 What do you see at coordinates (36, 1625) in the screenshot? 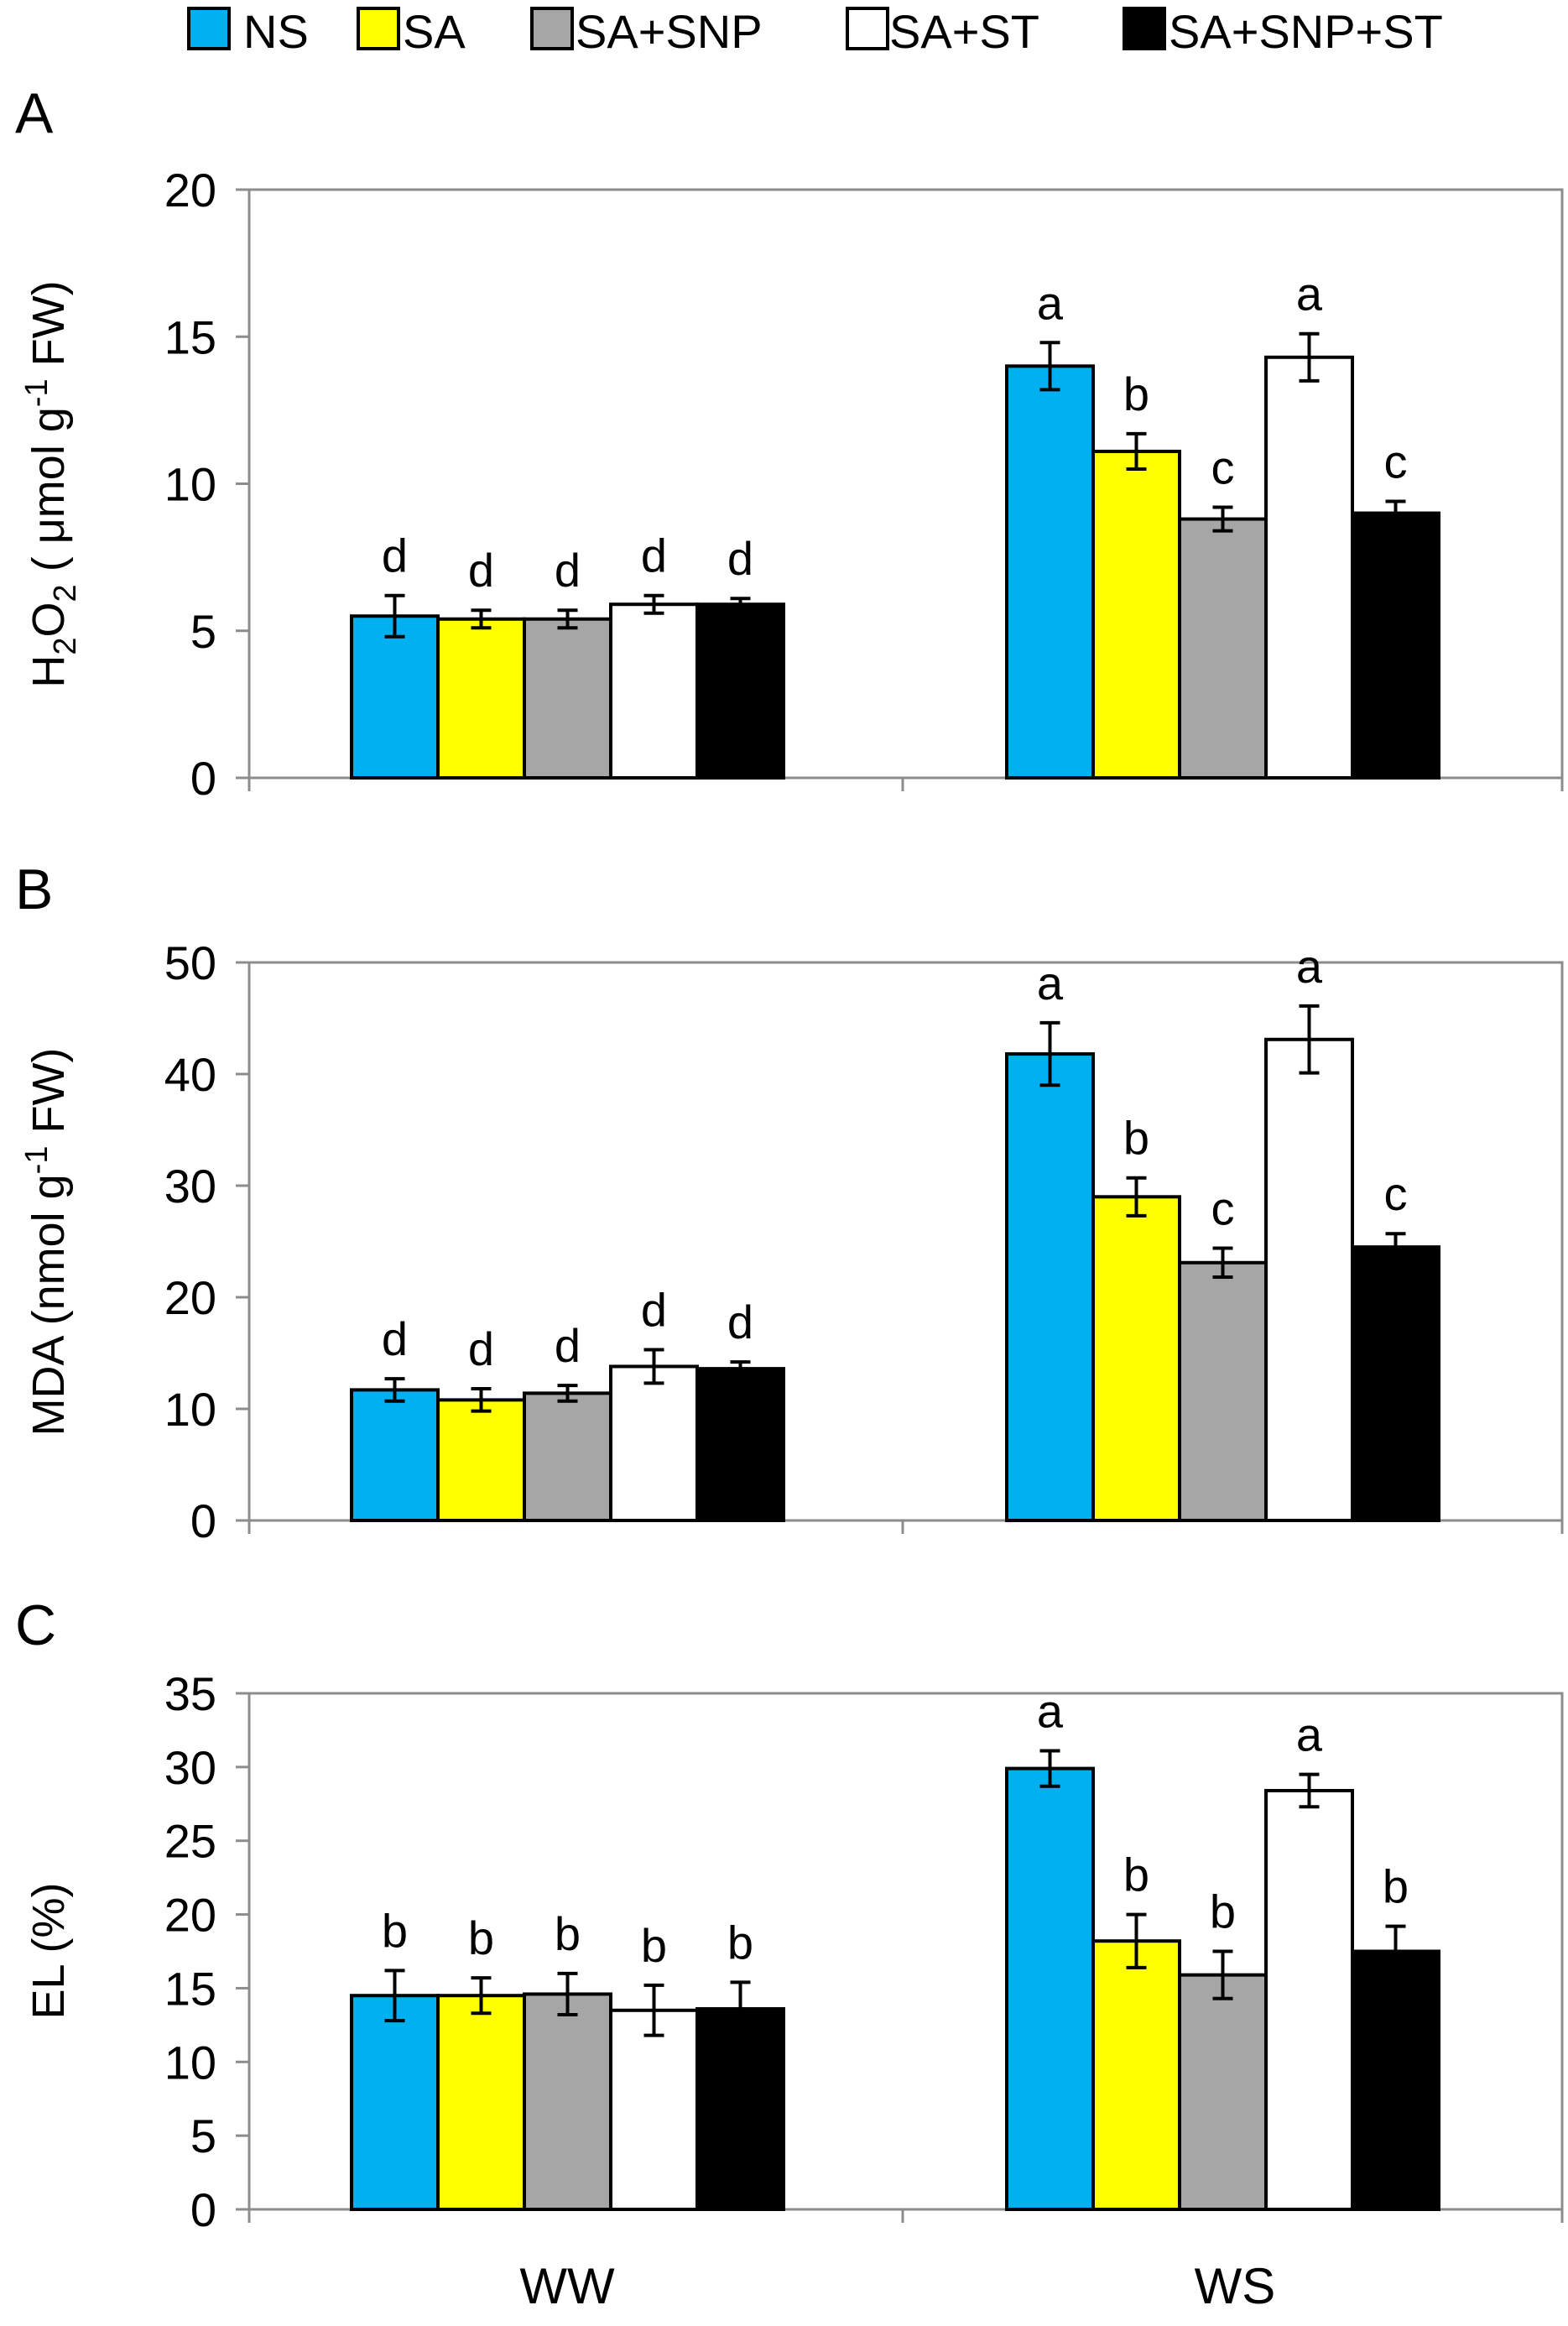
I see `panel-label: C` at bounding box center [36, 1625].